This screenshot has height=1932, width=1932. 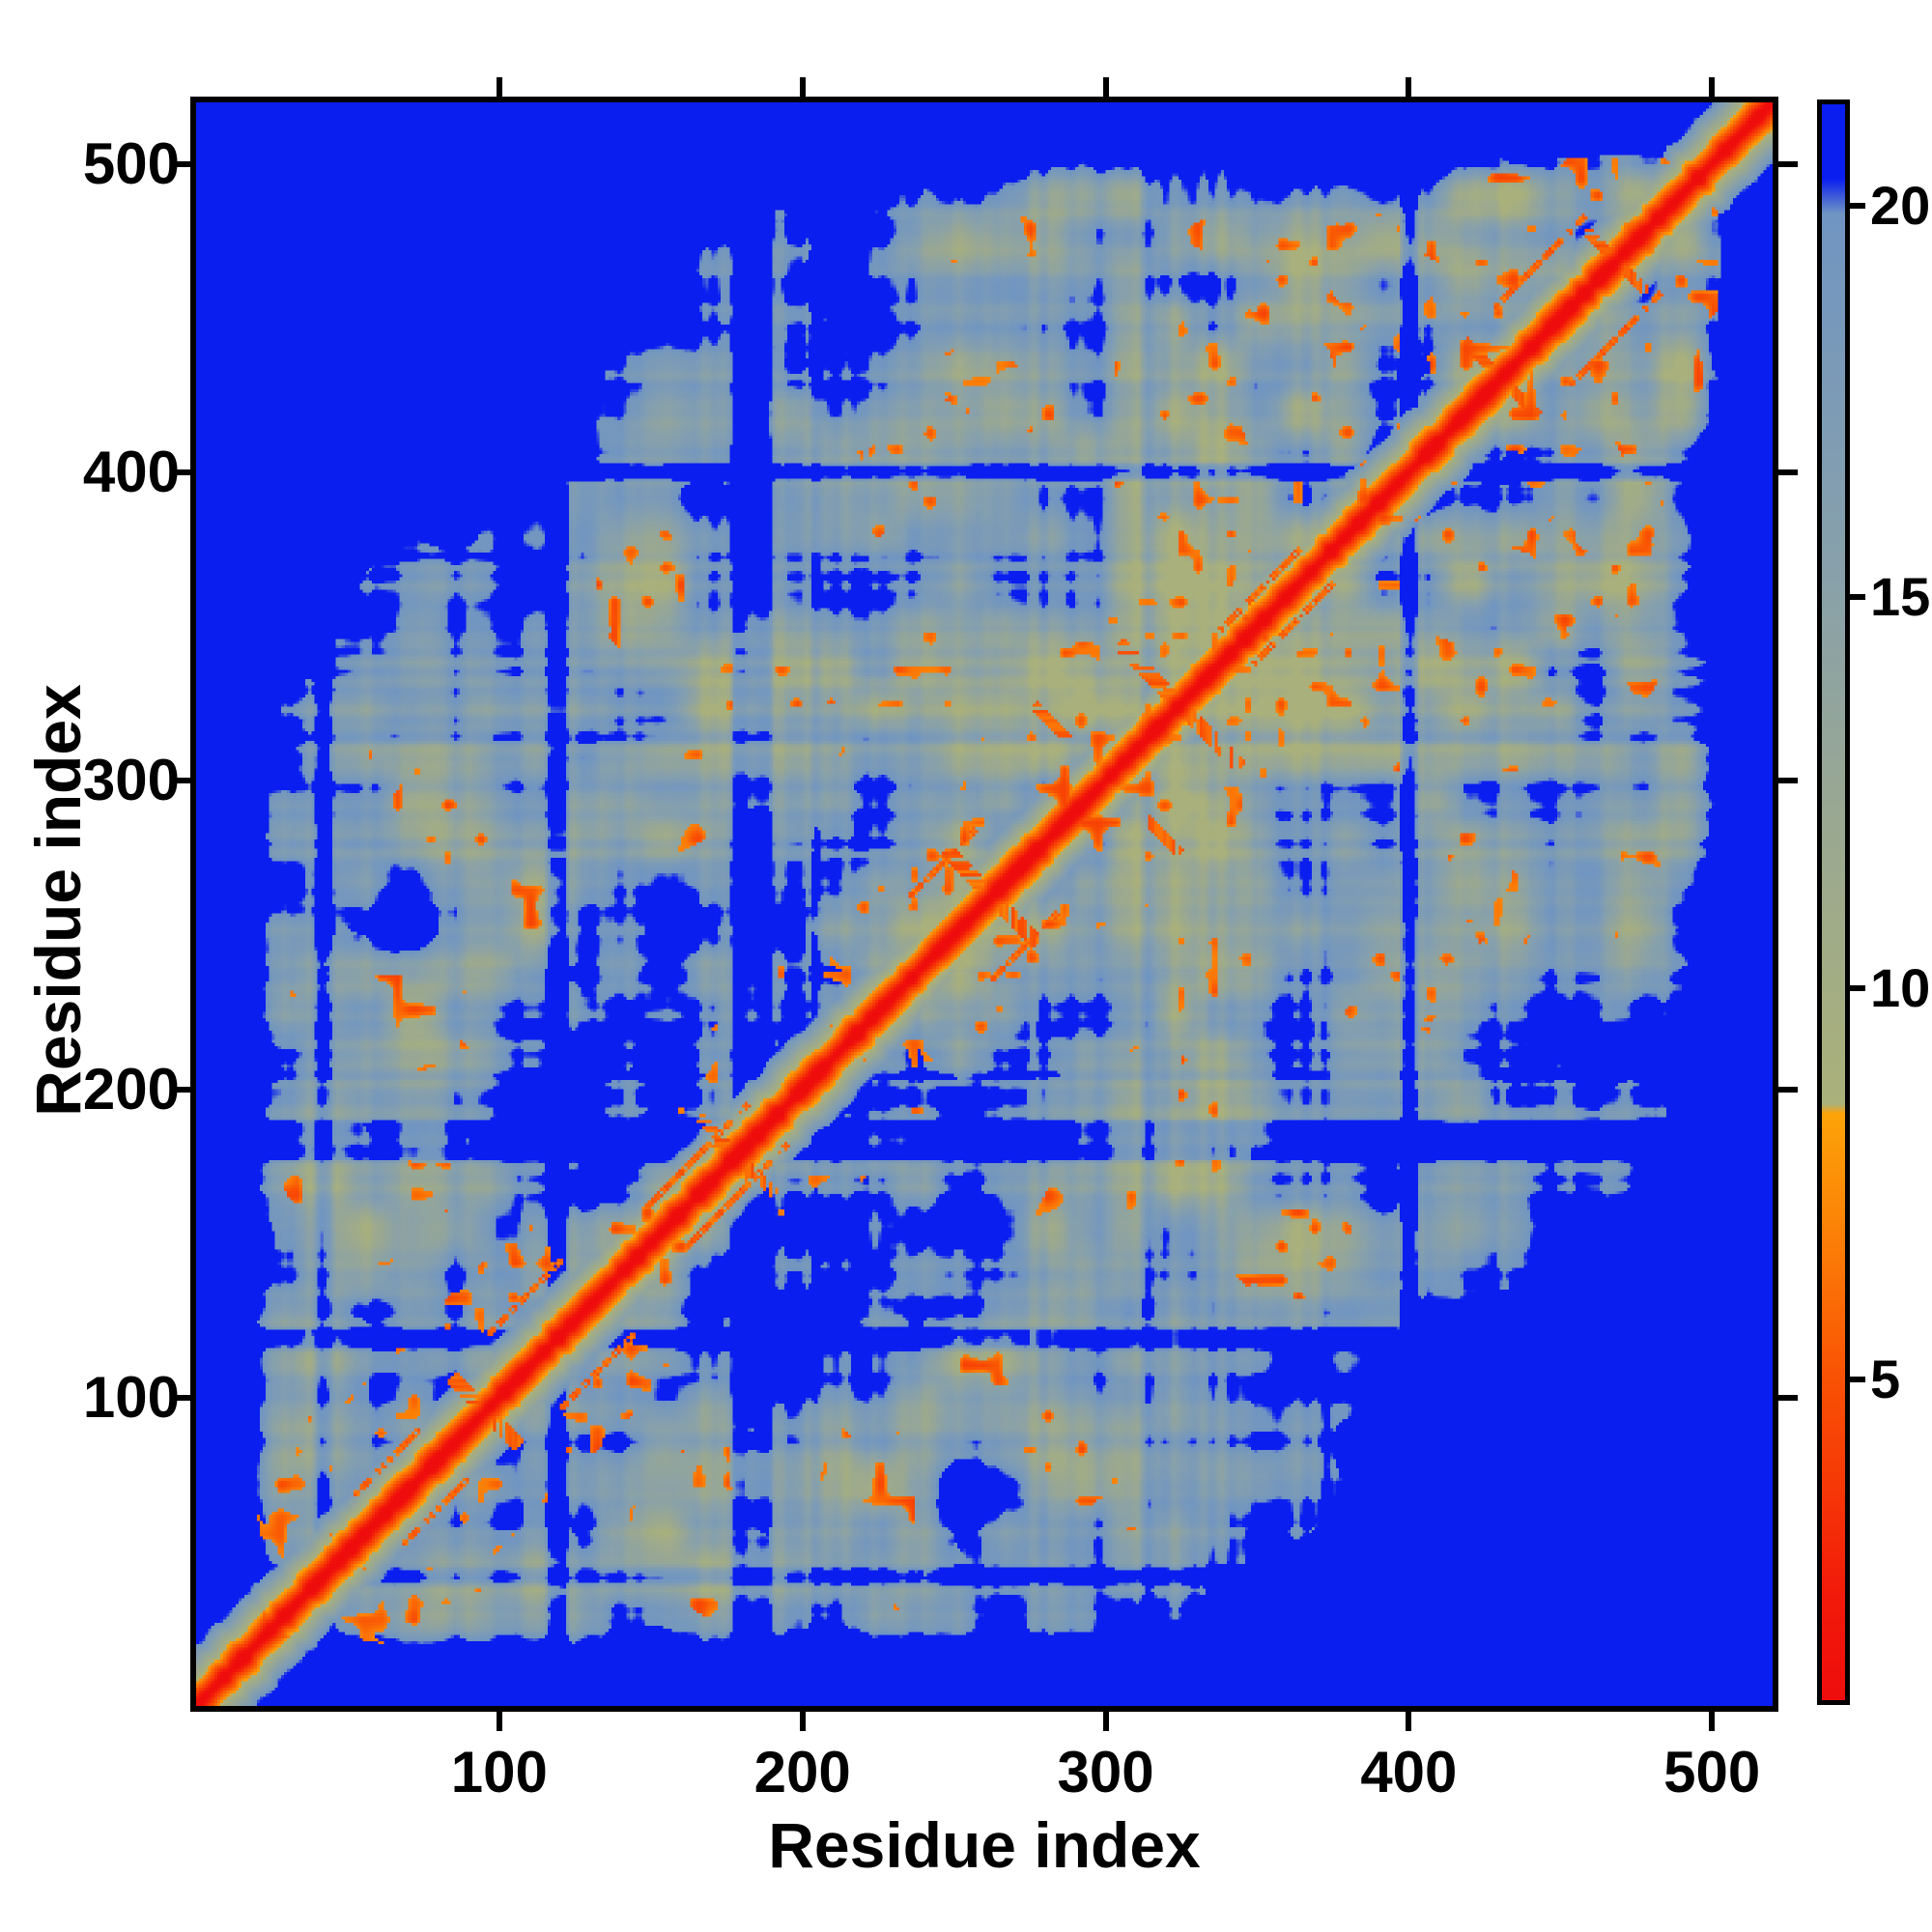 What do you see at coordinates (1712, 1772) in the screenshot?
I see `x-tick-label: 500` at bounding box center [1712, 1772].